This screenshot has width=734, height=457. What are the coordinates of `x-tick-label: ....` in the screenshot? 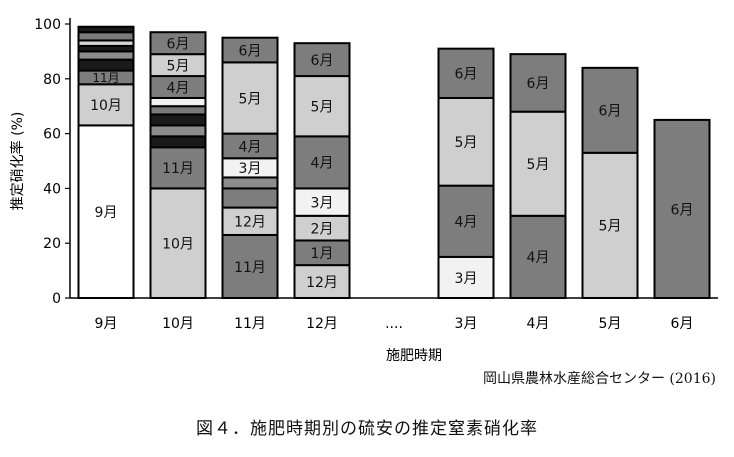 It's located at (394, 324).